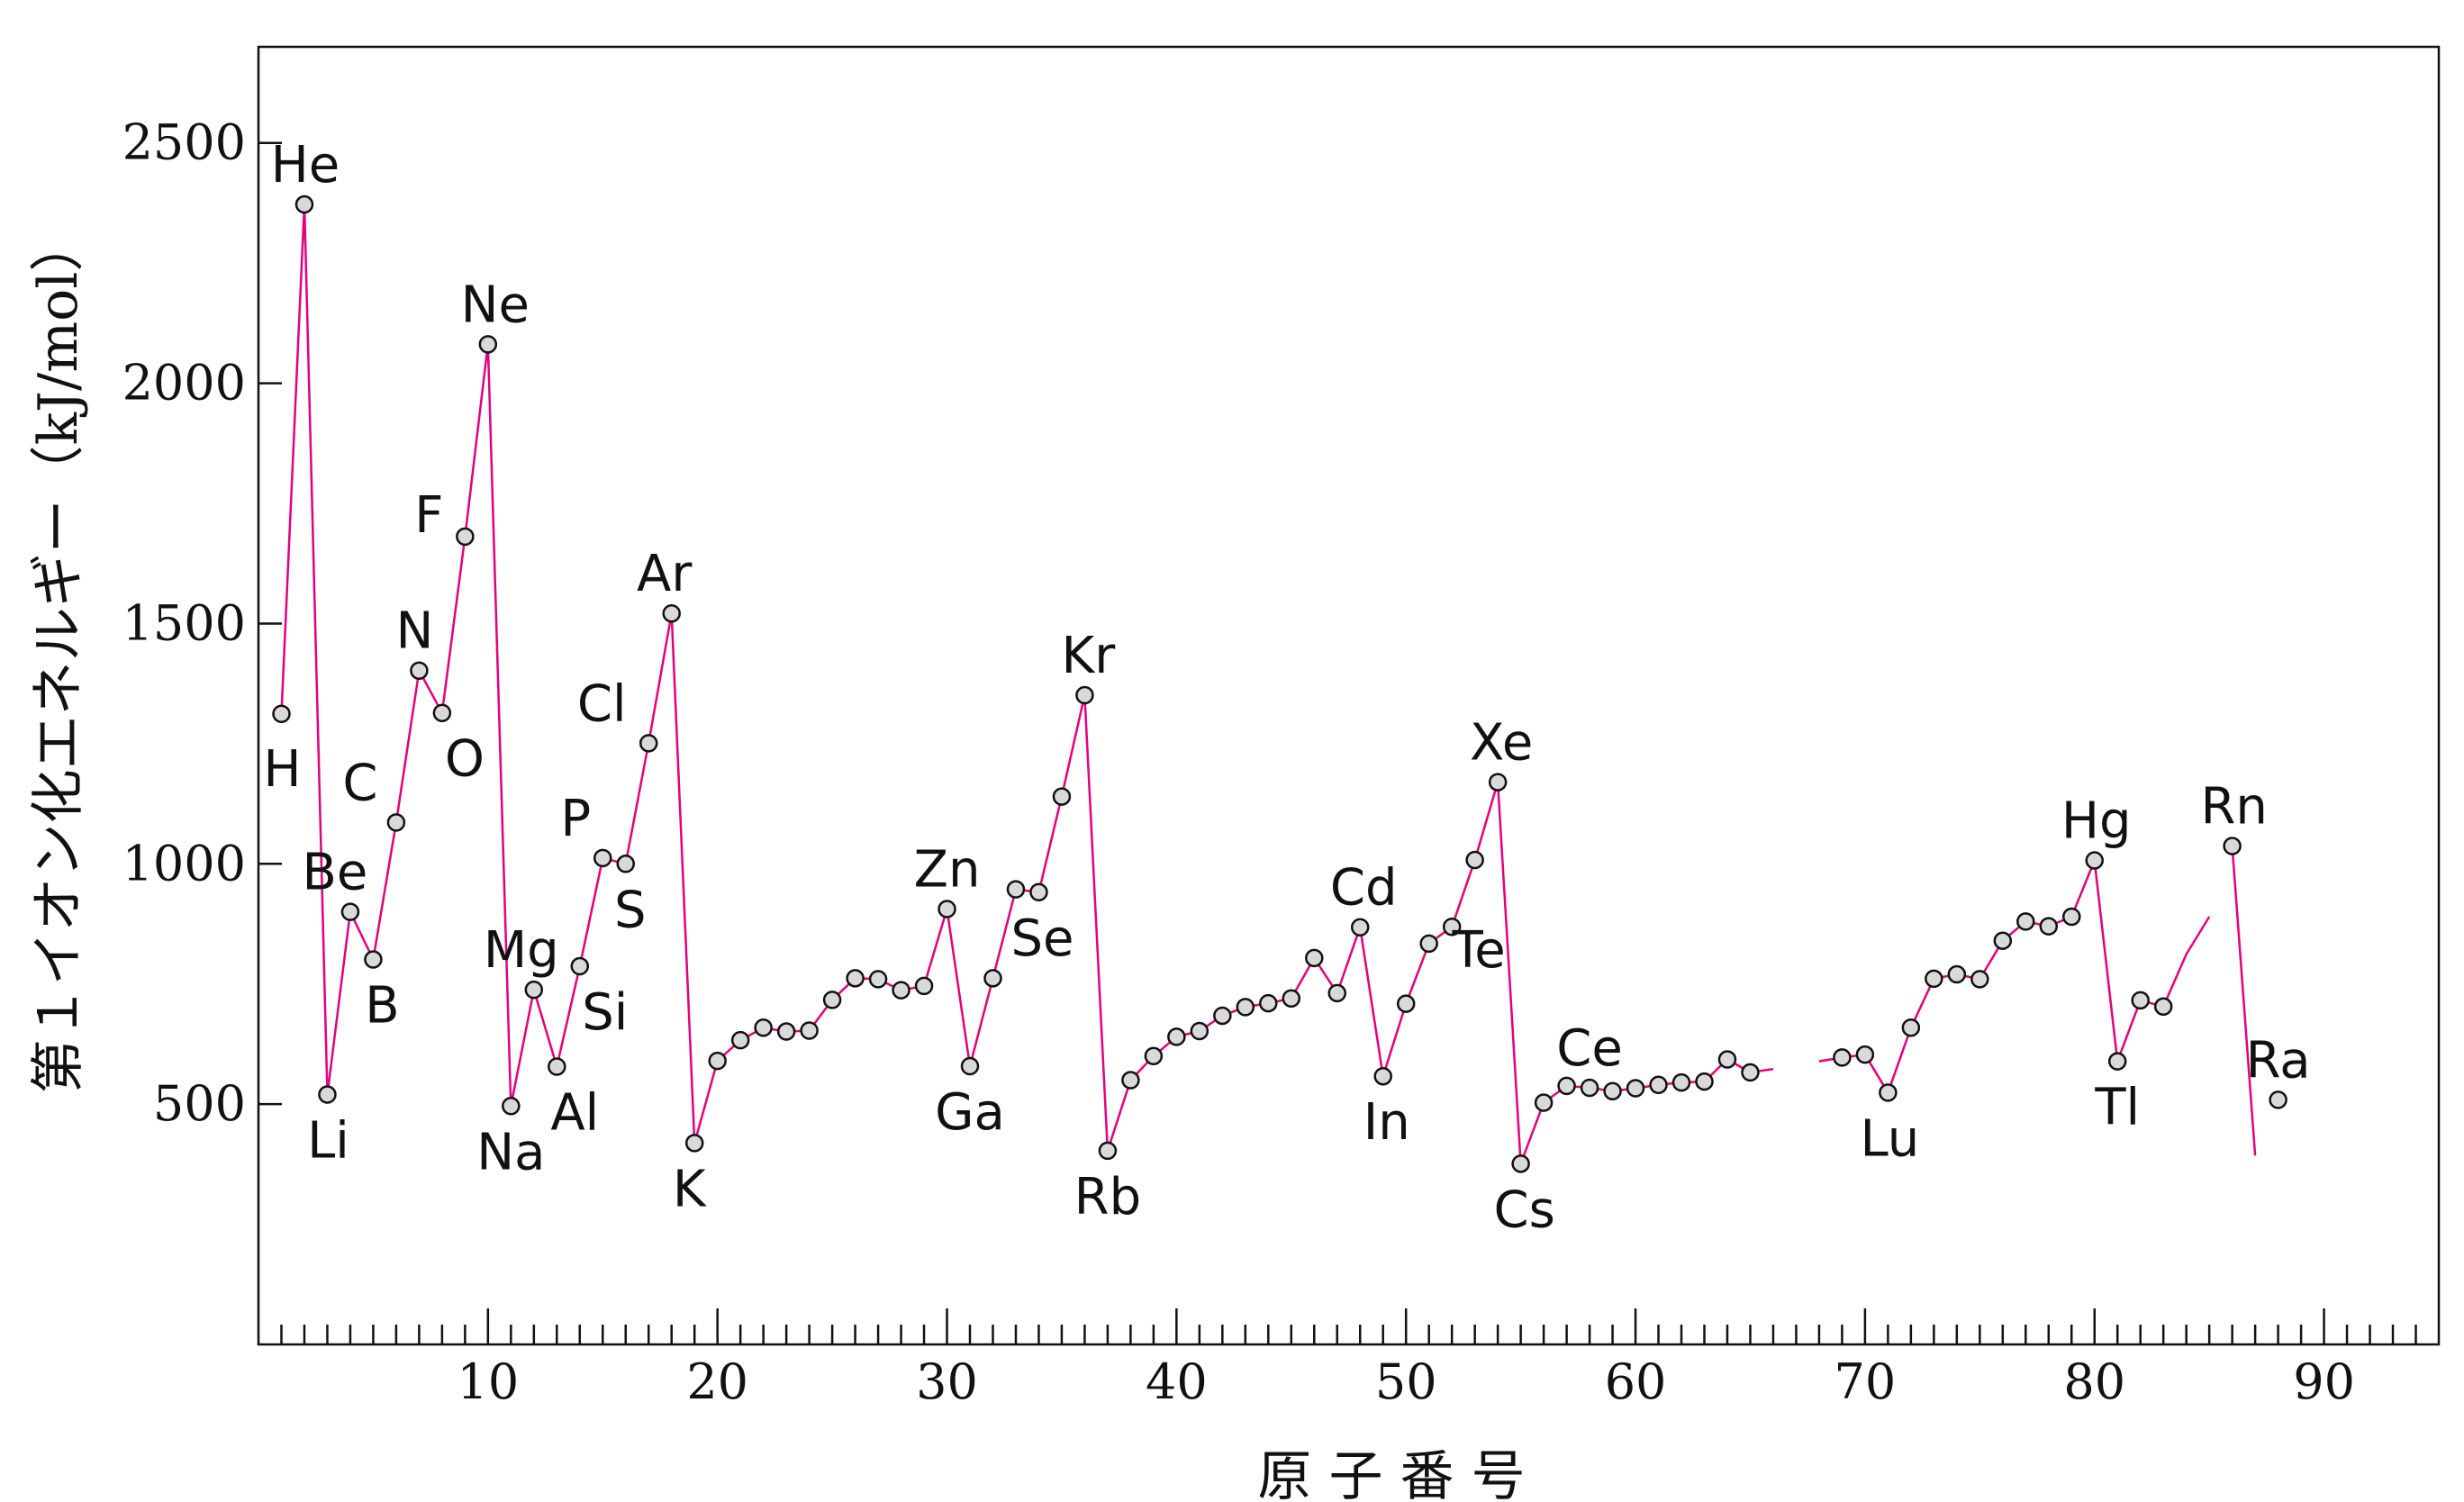  What do you see at coordinates (575, 1114) in the screenshot?
I see `element-label: Al` at bounding box center [575, 1114].